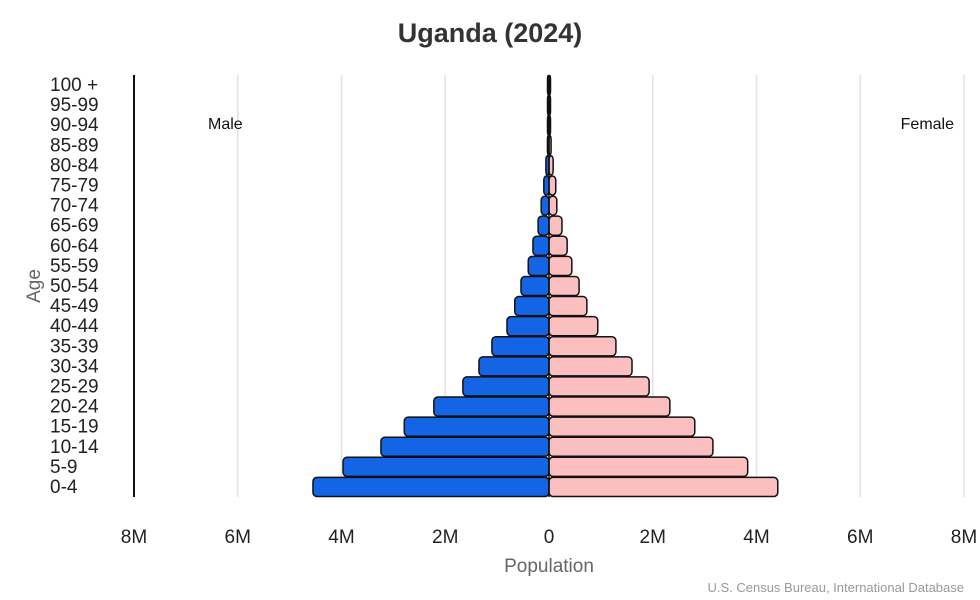 Image resolution: width=980 pixels, height=600 pixels. What do you see at coordinates (74, 366) in the screenshot?
I see `y-tick-label: 30-34` at bounding box center [74, 366].